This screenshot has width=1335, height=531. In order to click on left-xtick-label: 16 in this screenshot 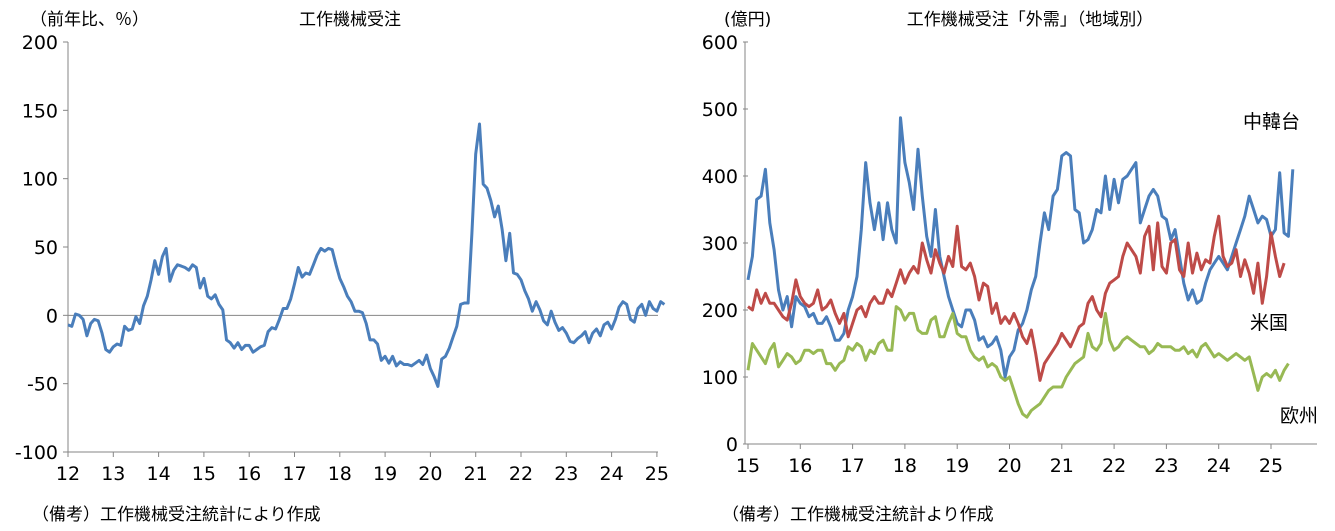, I will do `click(249, 474)`.